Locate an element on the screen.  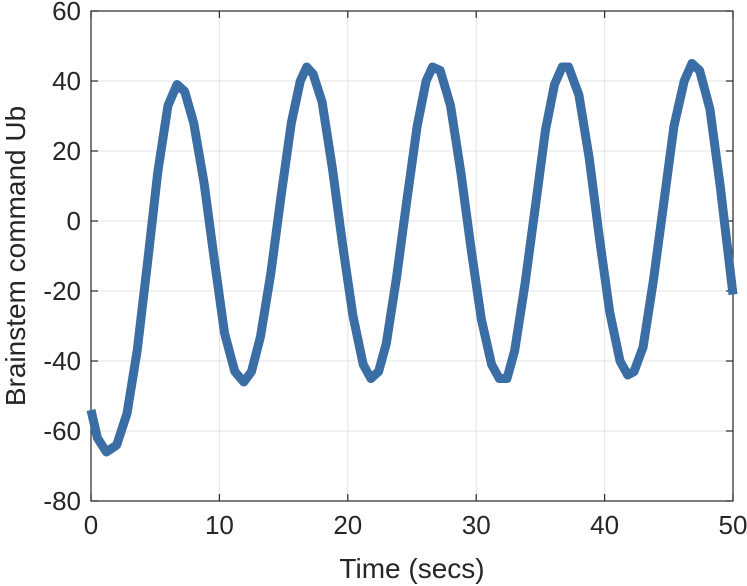
y-tick-label: 40 is located at coordinates (66, 81).